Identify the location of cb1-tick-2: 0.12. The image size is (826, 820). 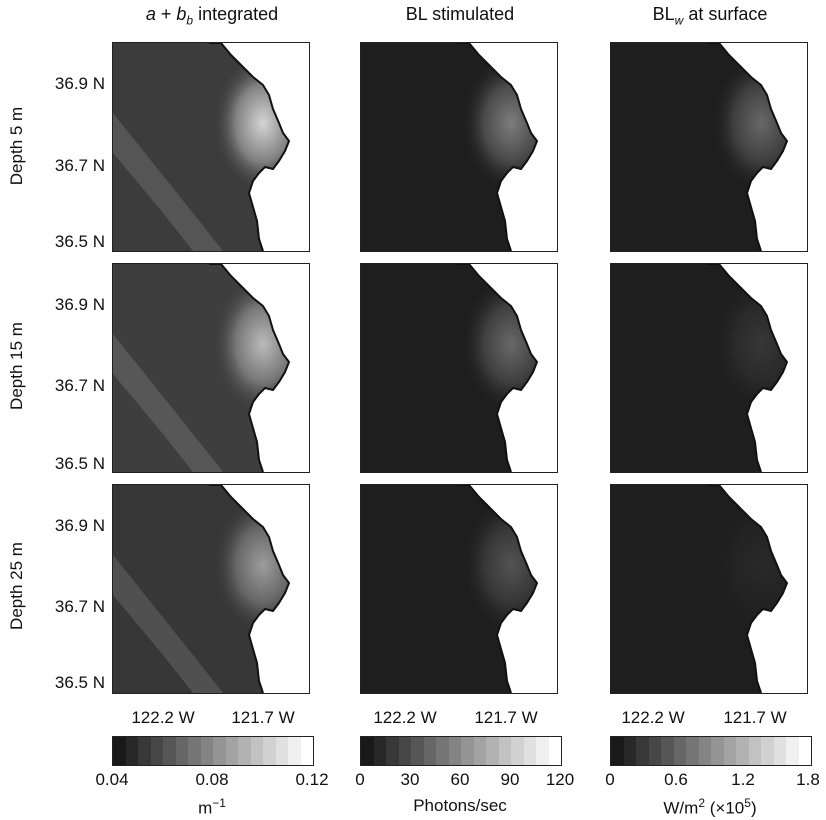
(312, 779).